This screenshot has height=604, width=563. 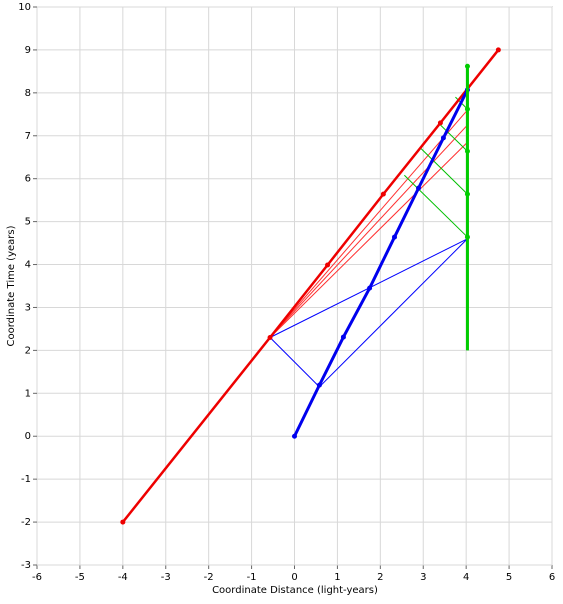 I want to click on x-tick-label: 1, so click(x=337, y=577).